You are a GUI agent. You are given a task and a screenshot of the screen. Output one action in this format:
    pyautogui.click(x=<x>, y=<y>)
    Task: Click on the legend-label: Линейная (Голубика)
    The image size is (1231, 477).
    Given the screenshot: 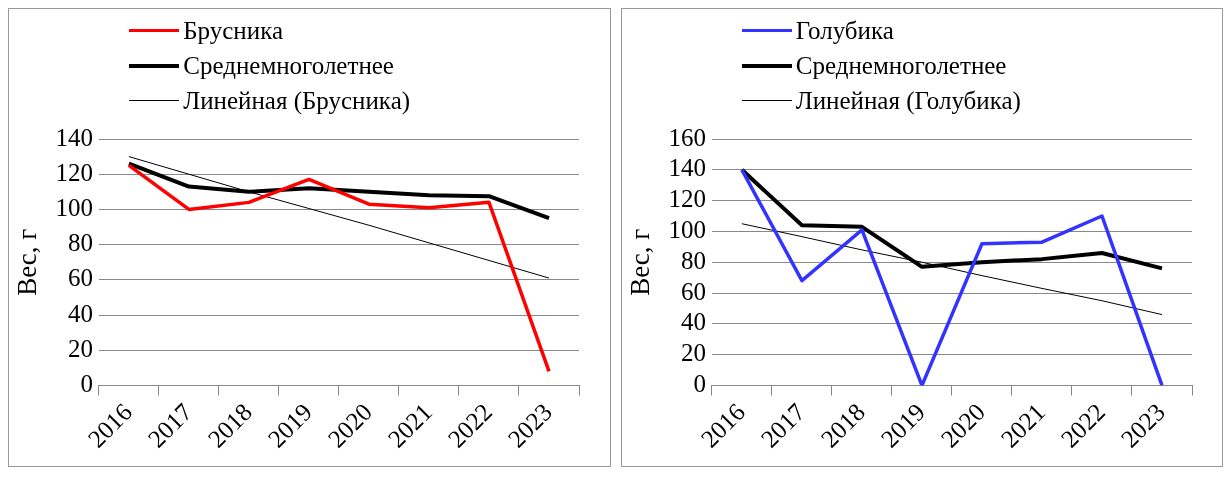 What is the action you would take?
    pyautogui.click(x=908, y=101)
    